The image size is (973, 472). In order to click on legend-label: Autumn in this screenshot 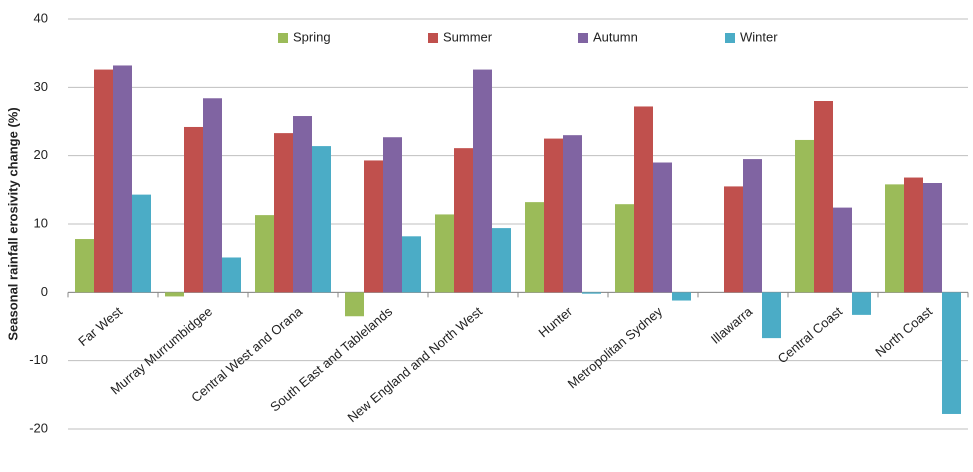, I will do `click(615, 36)`.